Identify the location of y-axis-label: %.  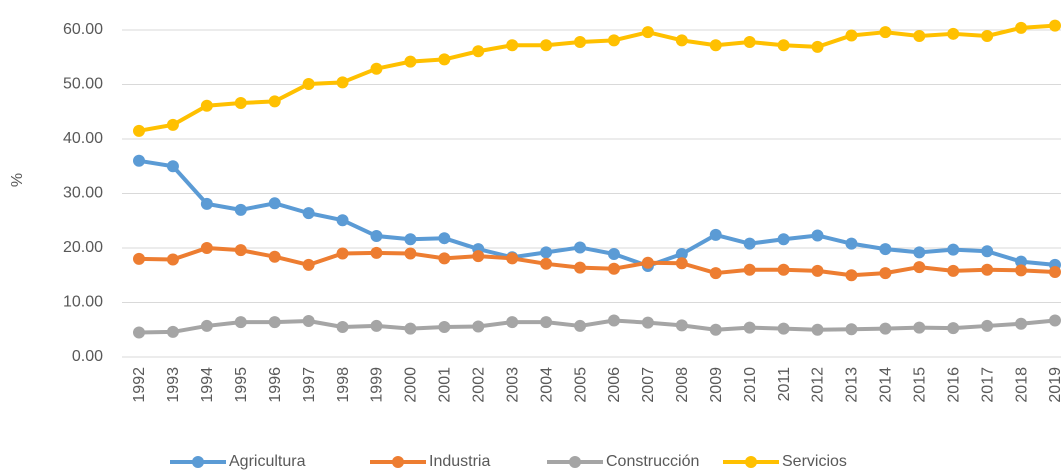
(17, 180).